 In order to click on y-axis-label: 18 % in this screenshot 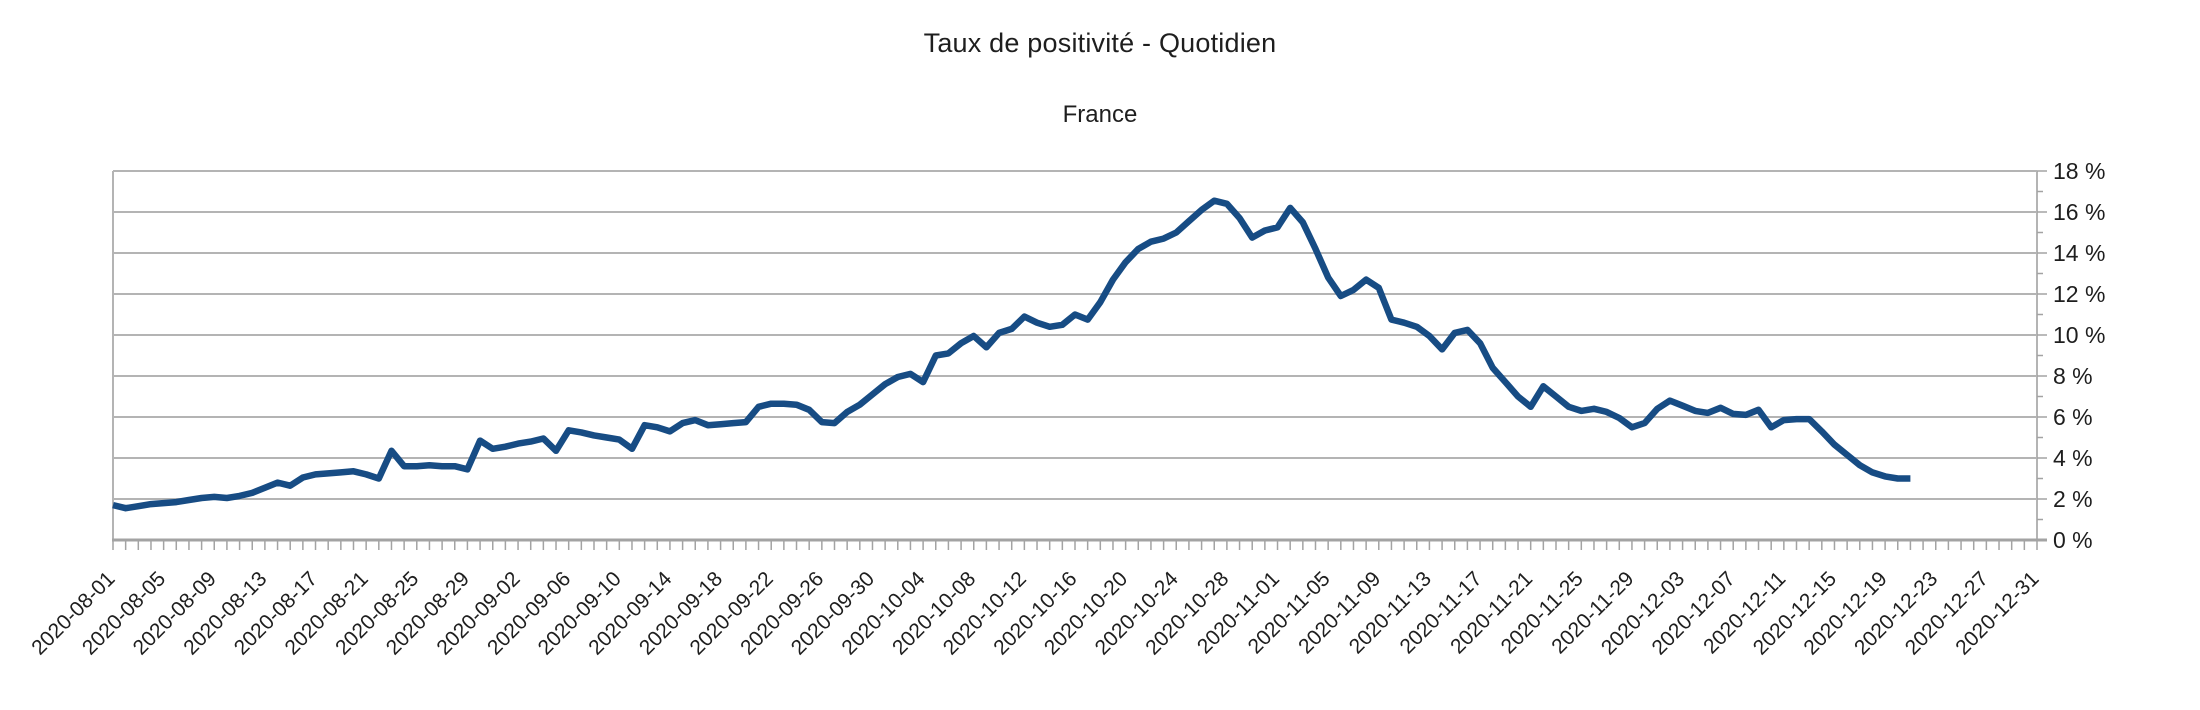, I will do `click(2079, 171)`.